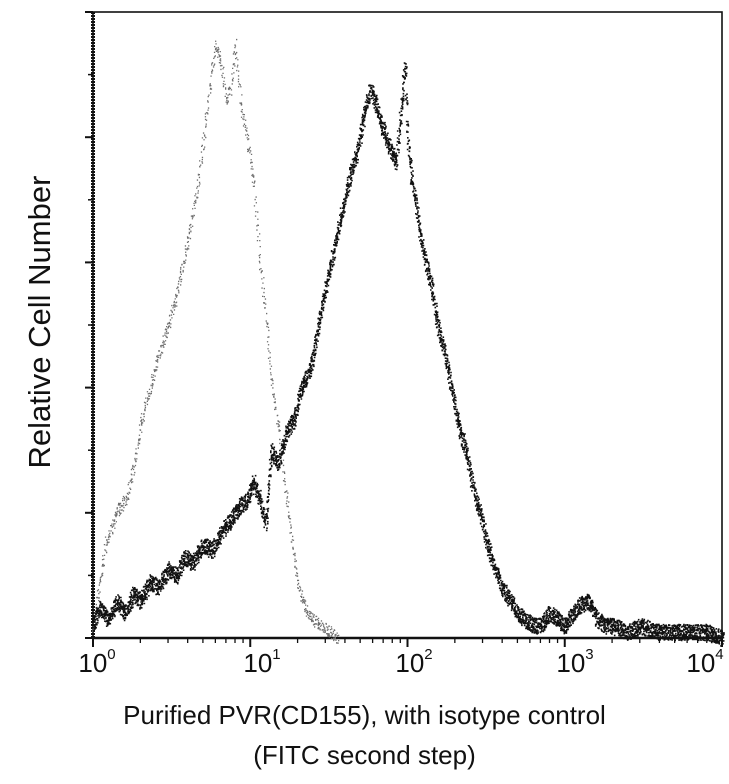  What do you see at coordinates (39, 322) in the screenshot?
I see `y-axis-label: Relative Cell Number` at bounding box center [39, 322].